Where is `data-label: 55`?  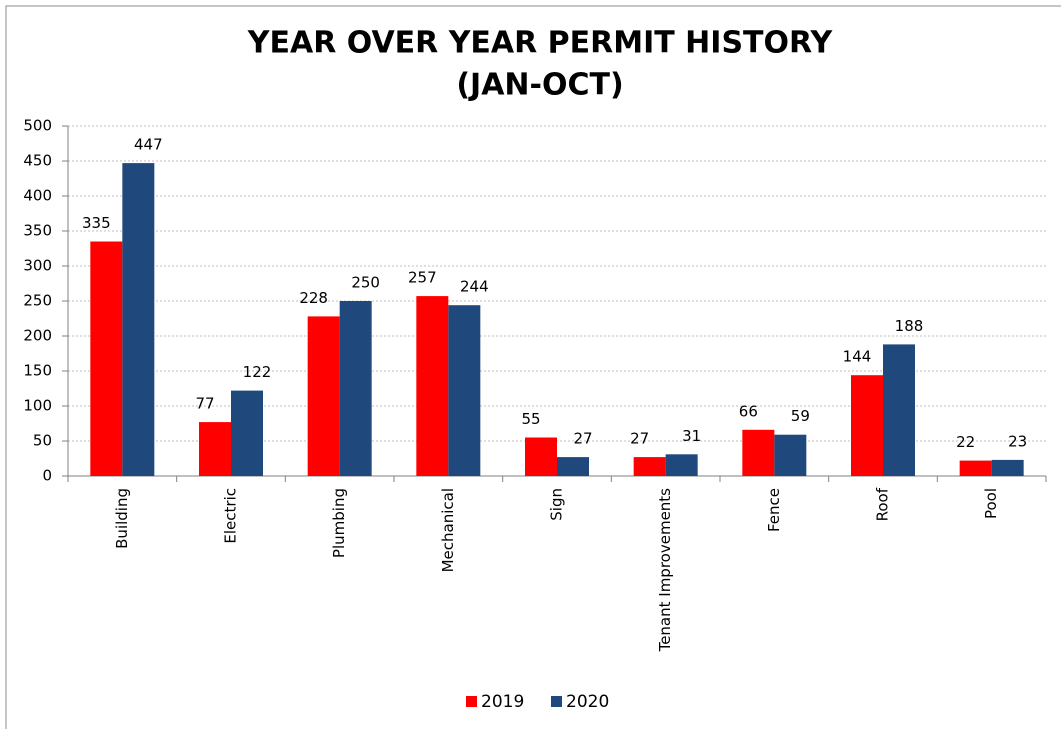 data-label: 55 is located at coordinates (530, 419).